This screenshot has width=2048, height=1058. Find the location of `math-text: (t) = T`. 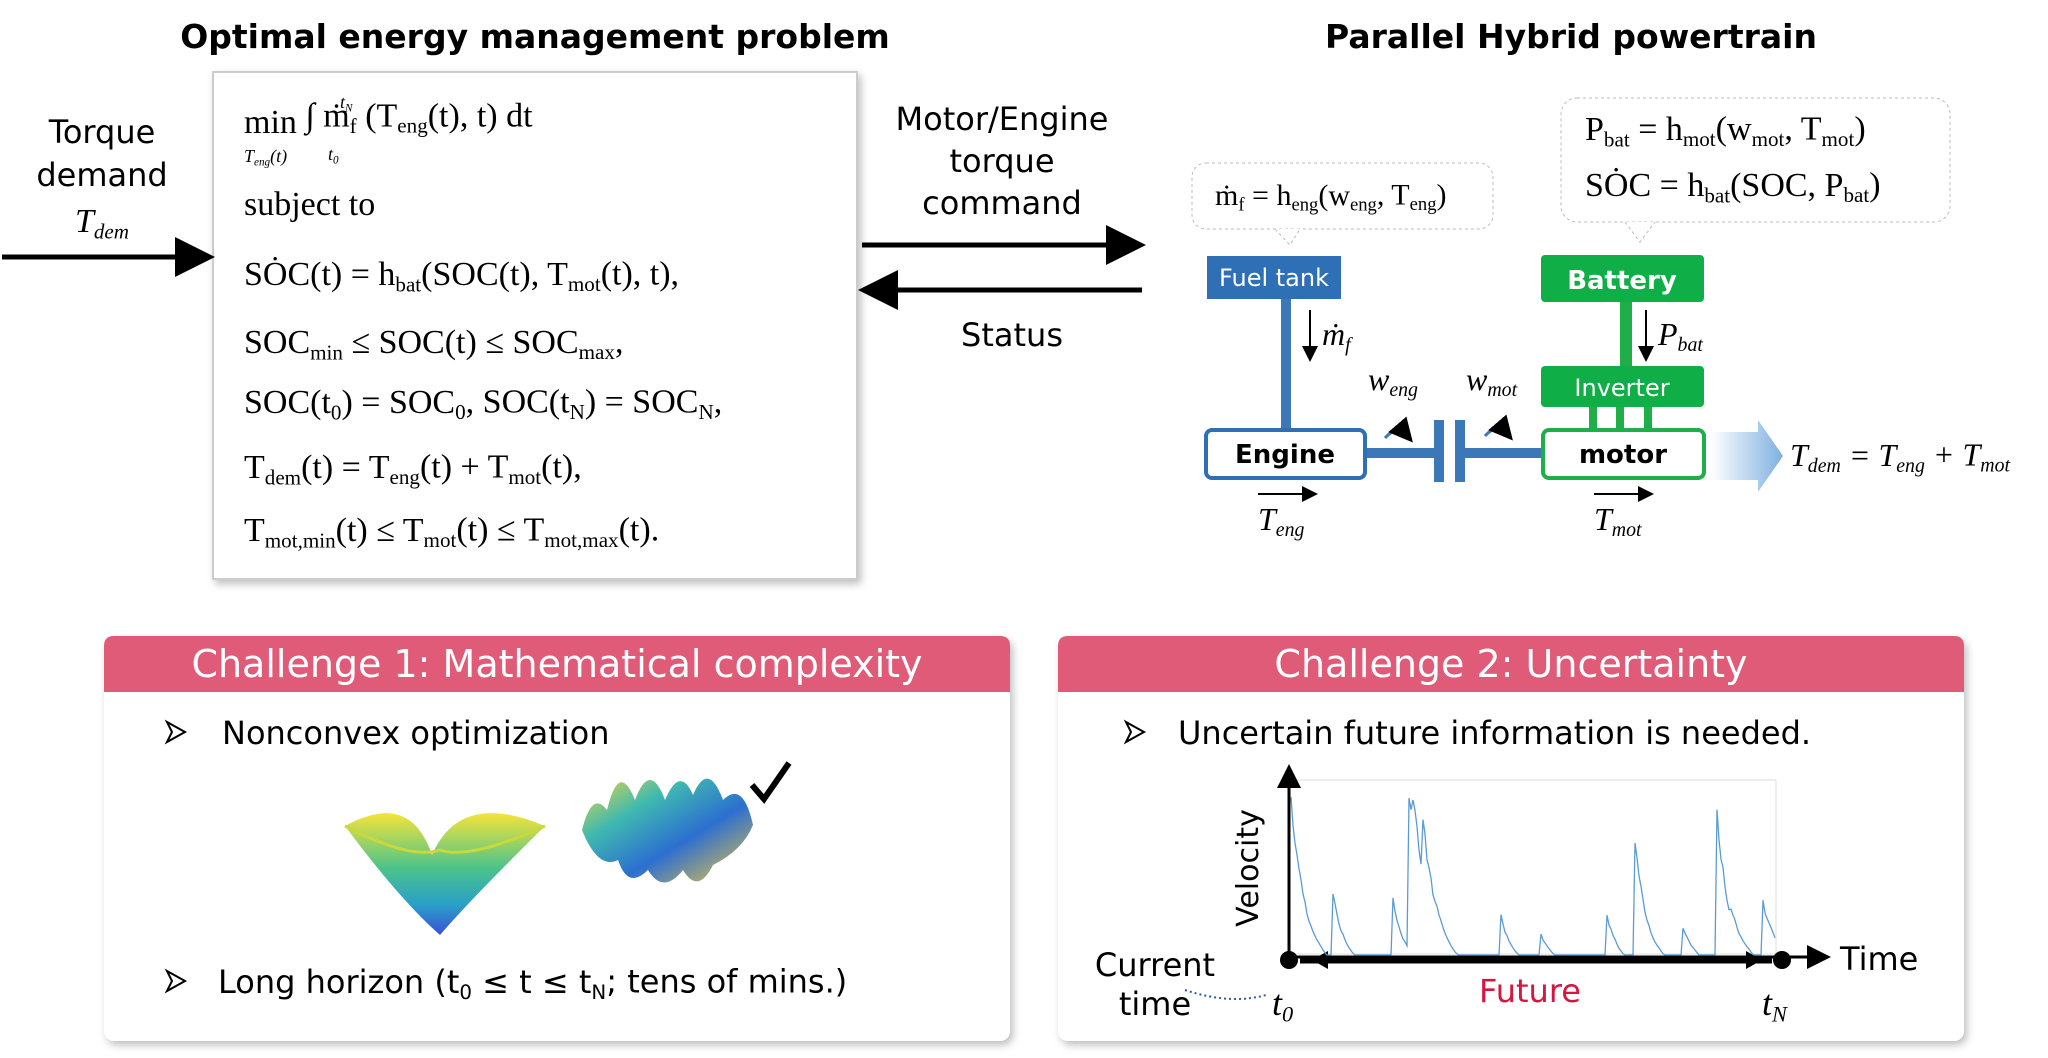

math-text: (t) = T is located at coordinates (345, 467).